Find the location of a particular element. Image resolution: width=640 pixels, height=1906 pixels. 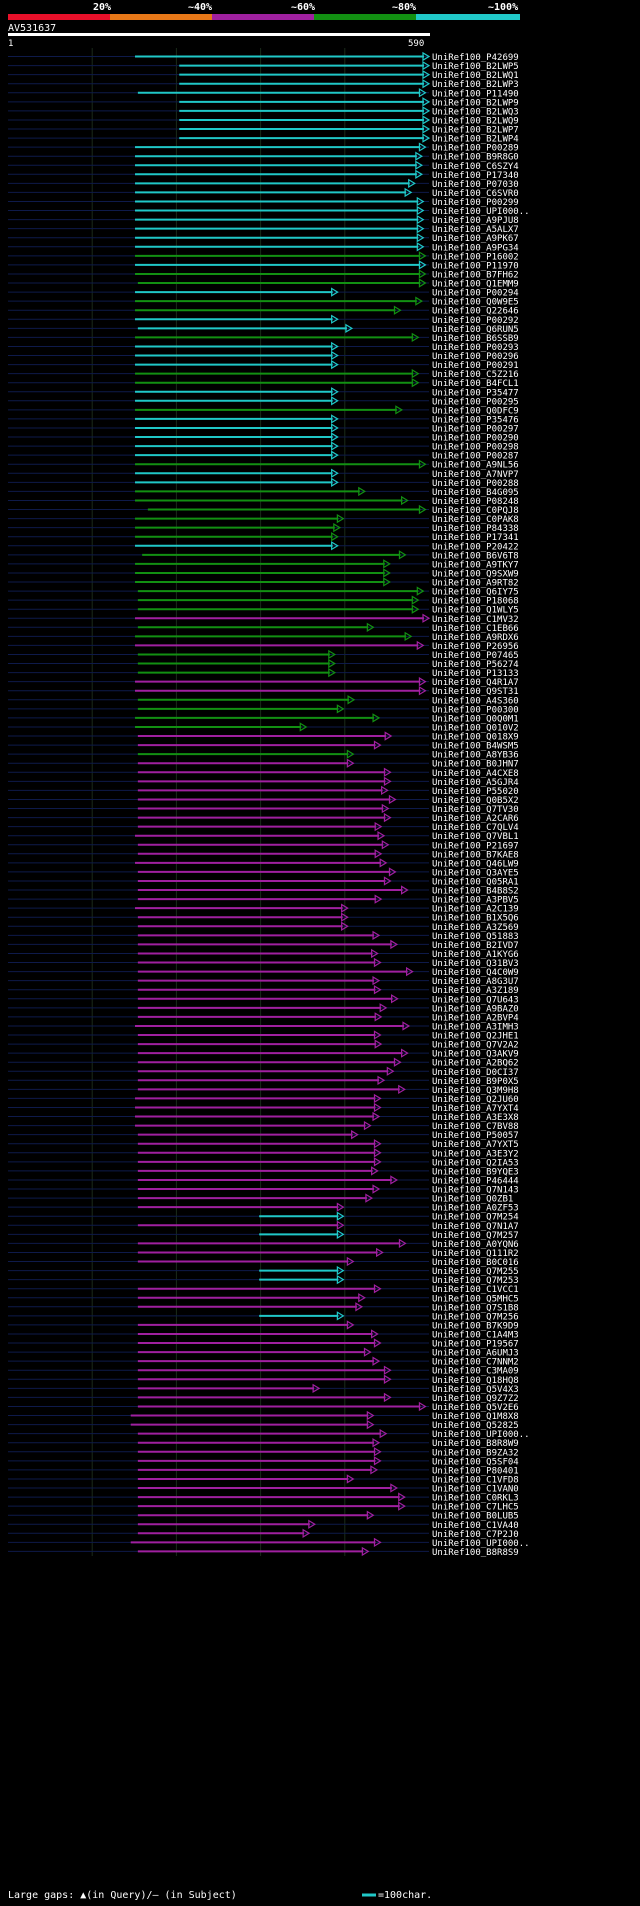

hit-label: UniRef100_C7BV88 is located at coordinates (475, 1127).